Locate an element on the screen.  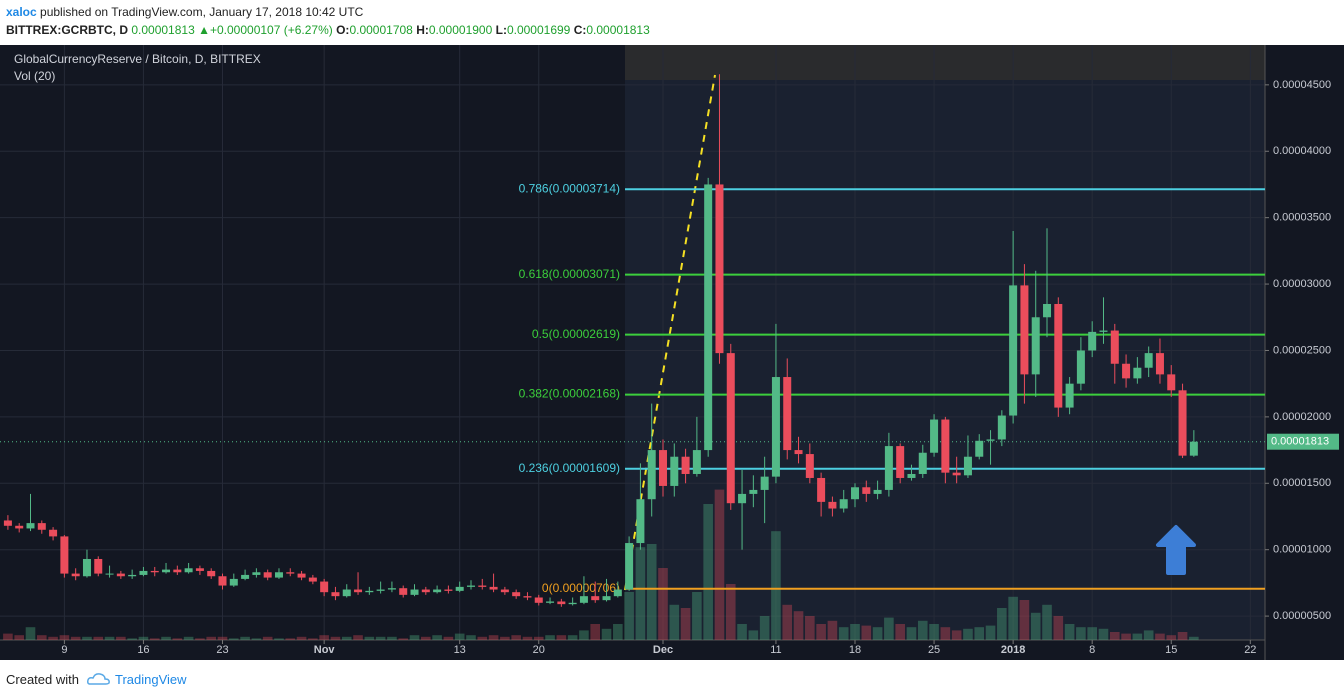
x-tick-label: 15 is located at coordinates (1171, 650).